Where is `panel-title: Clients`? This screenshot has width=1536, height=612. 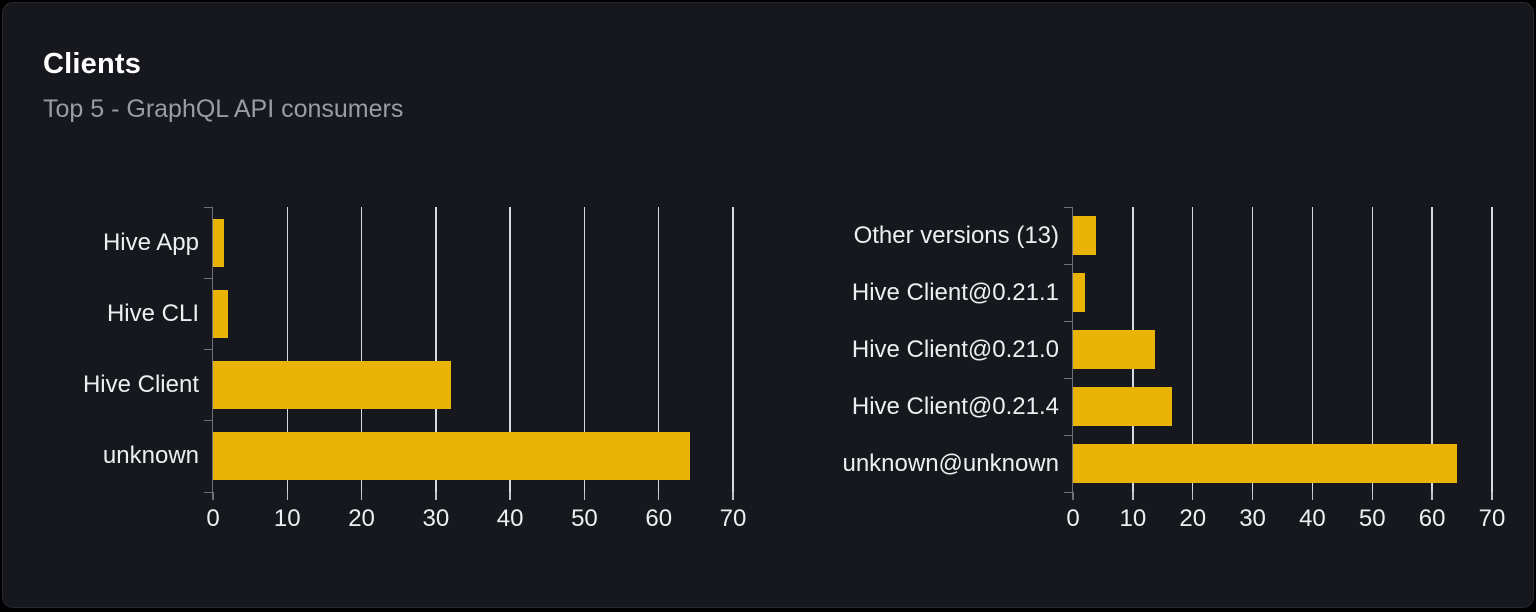 panel-title: Clients is located at coordinates (92, 64).